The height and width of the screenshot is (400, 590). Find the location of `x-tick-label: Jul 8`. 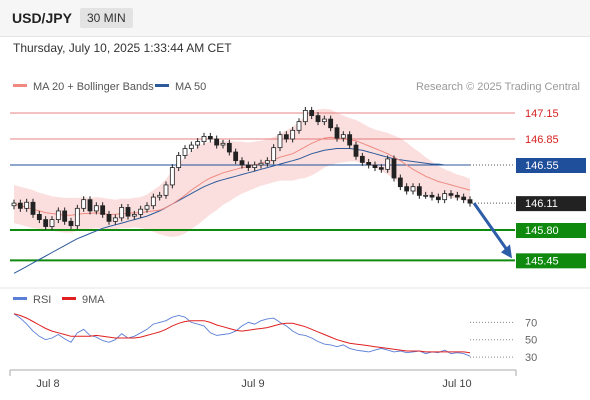

x-tick-label: Jul 8 is located at coordinates (47, 384).